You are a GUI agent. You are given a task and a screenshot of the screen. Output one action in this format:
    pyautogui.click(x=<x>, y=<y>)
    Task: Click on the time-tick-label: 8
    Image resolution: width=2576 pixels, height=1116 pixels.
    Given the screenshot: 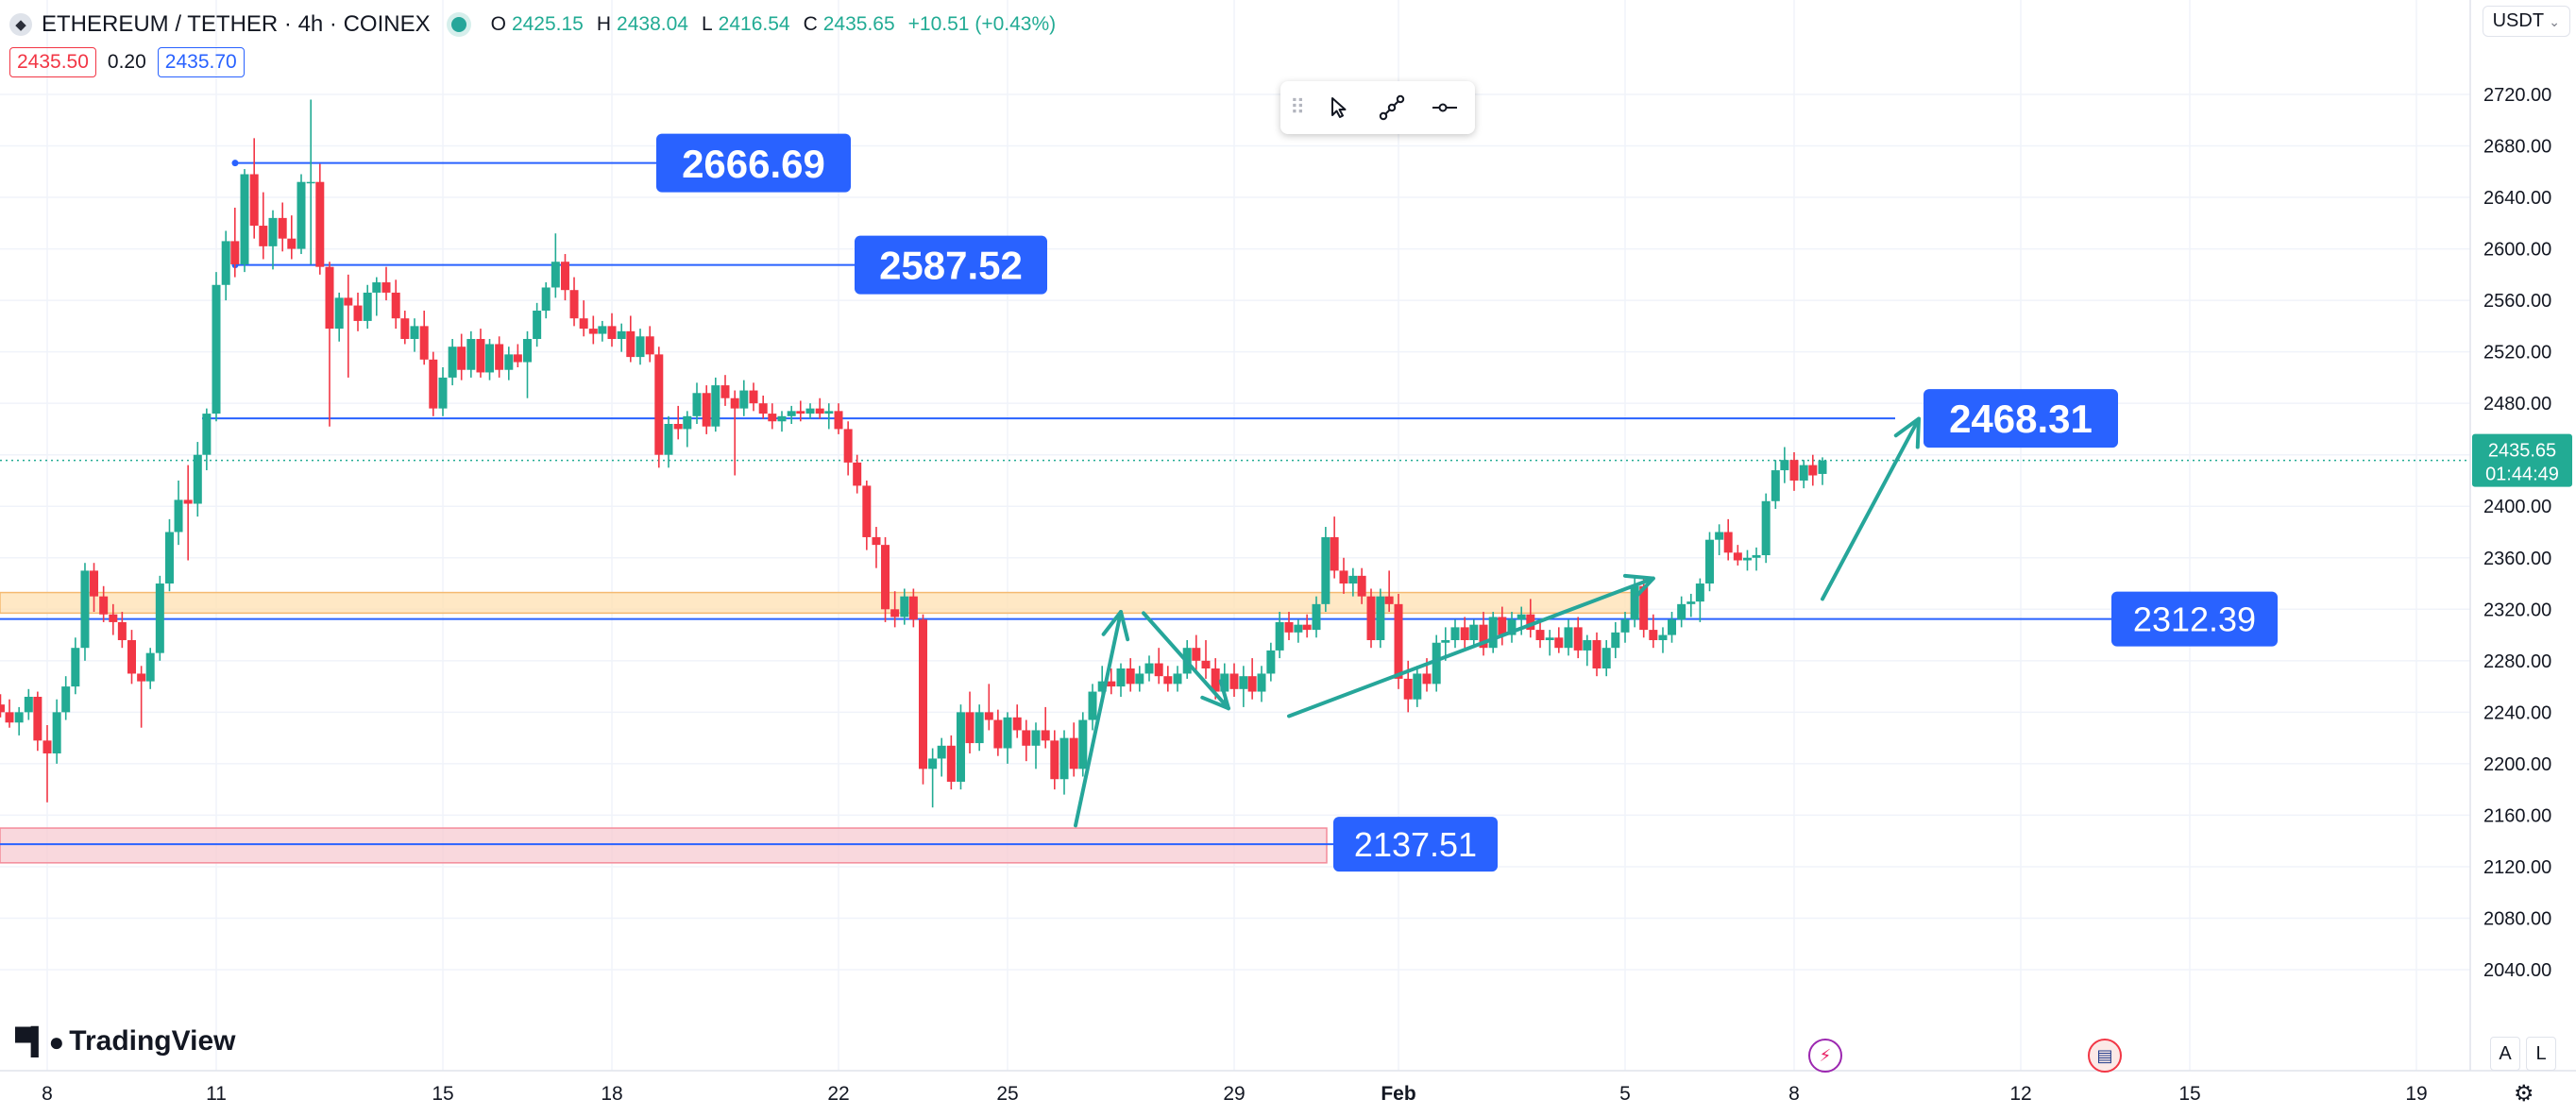 What is the action you would take?
    pyautogui.click(x=47, y=1094)
    